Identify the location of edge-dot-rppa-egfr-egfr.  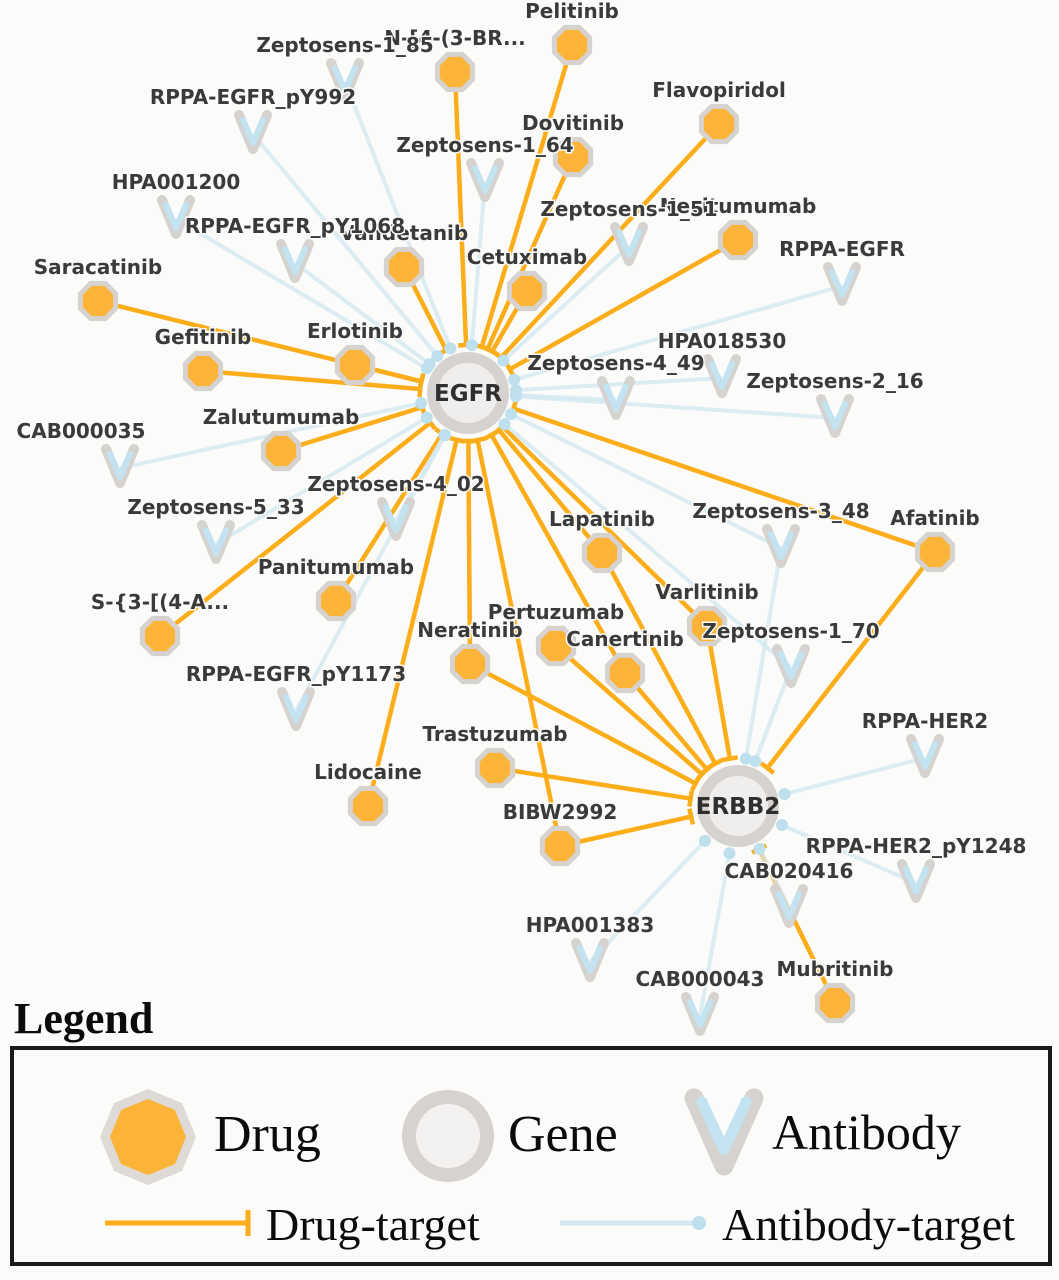
(514, 379).